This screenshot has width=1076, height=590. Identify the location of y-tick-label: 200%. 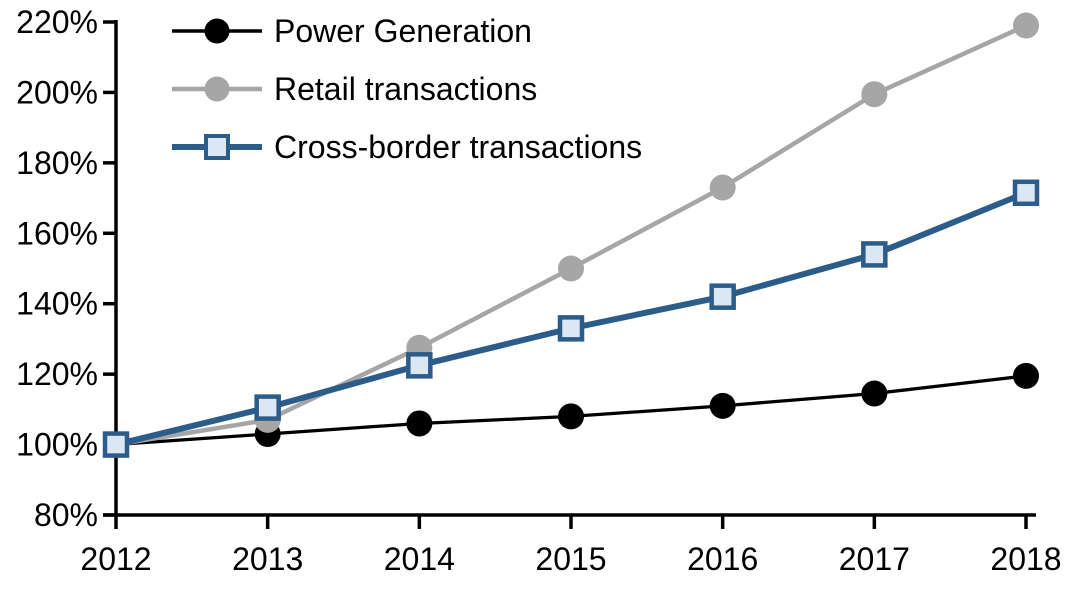
(57, 92).